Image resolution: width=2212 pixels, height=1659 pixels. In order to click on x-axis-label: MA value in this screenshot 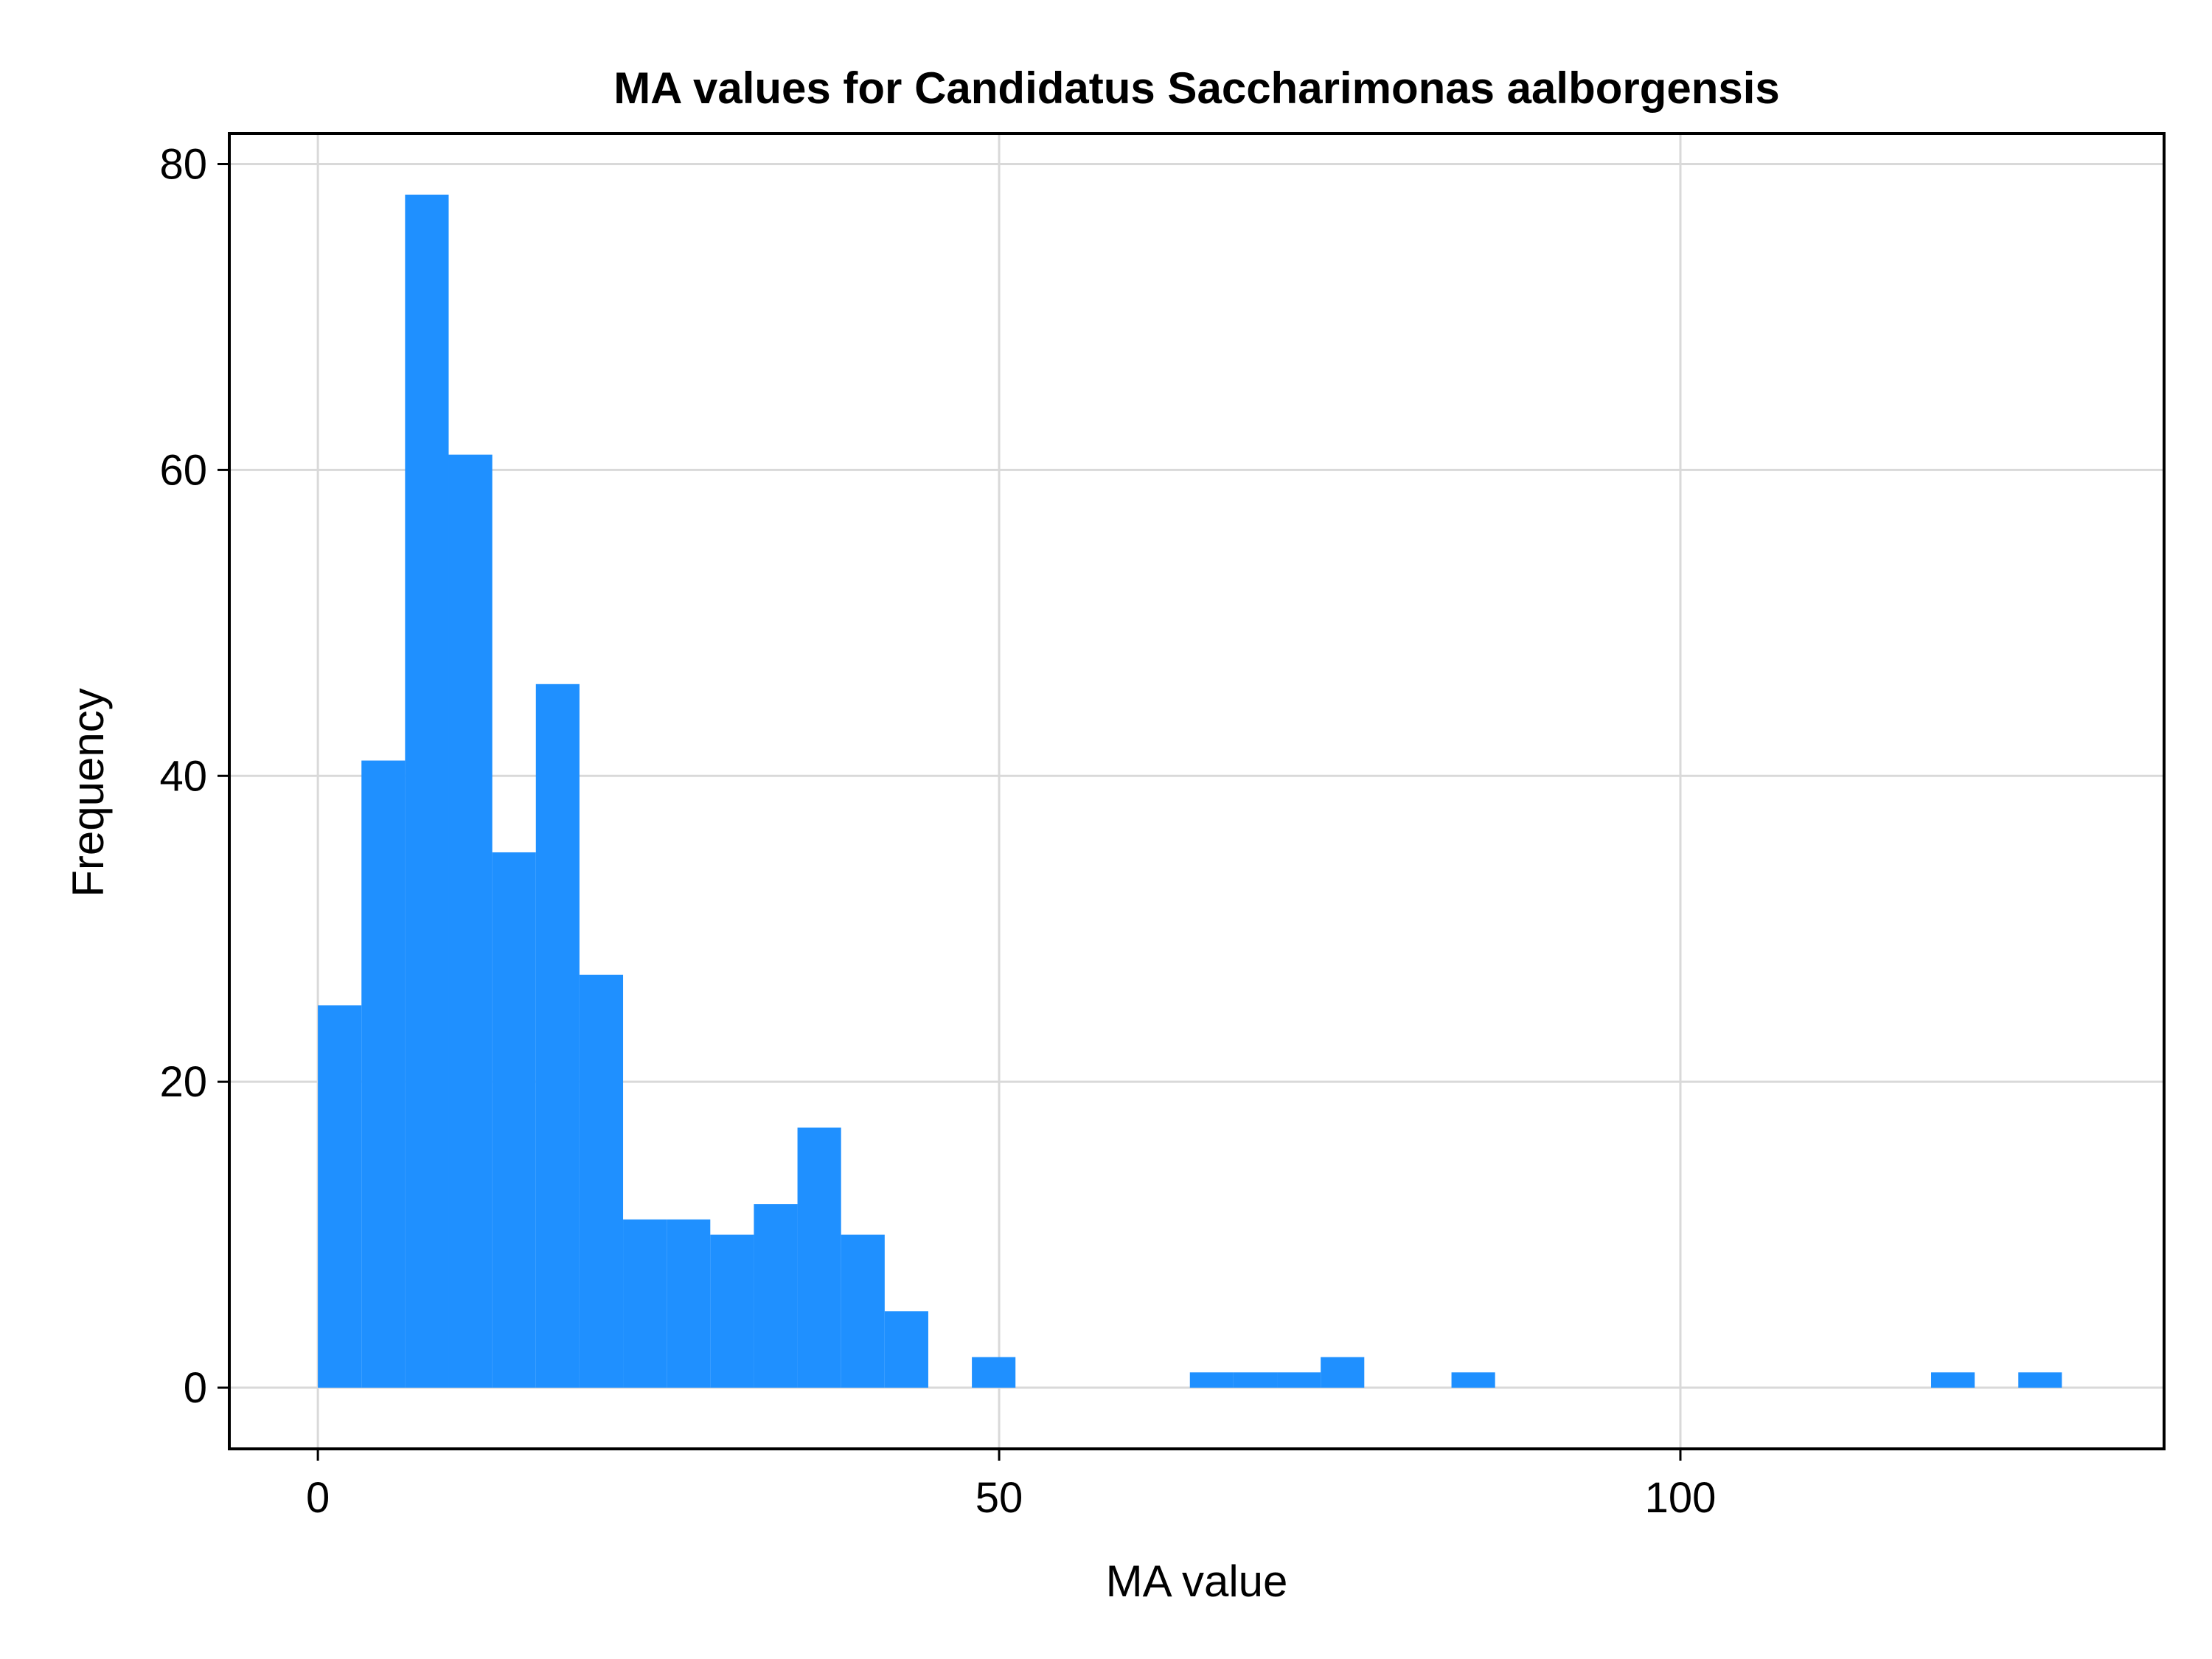, I will do `click(1197, 1581)`.